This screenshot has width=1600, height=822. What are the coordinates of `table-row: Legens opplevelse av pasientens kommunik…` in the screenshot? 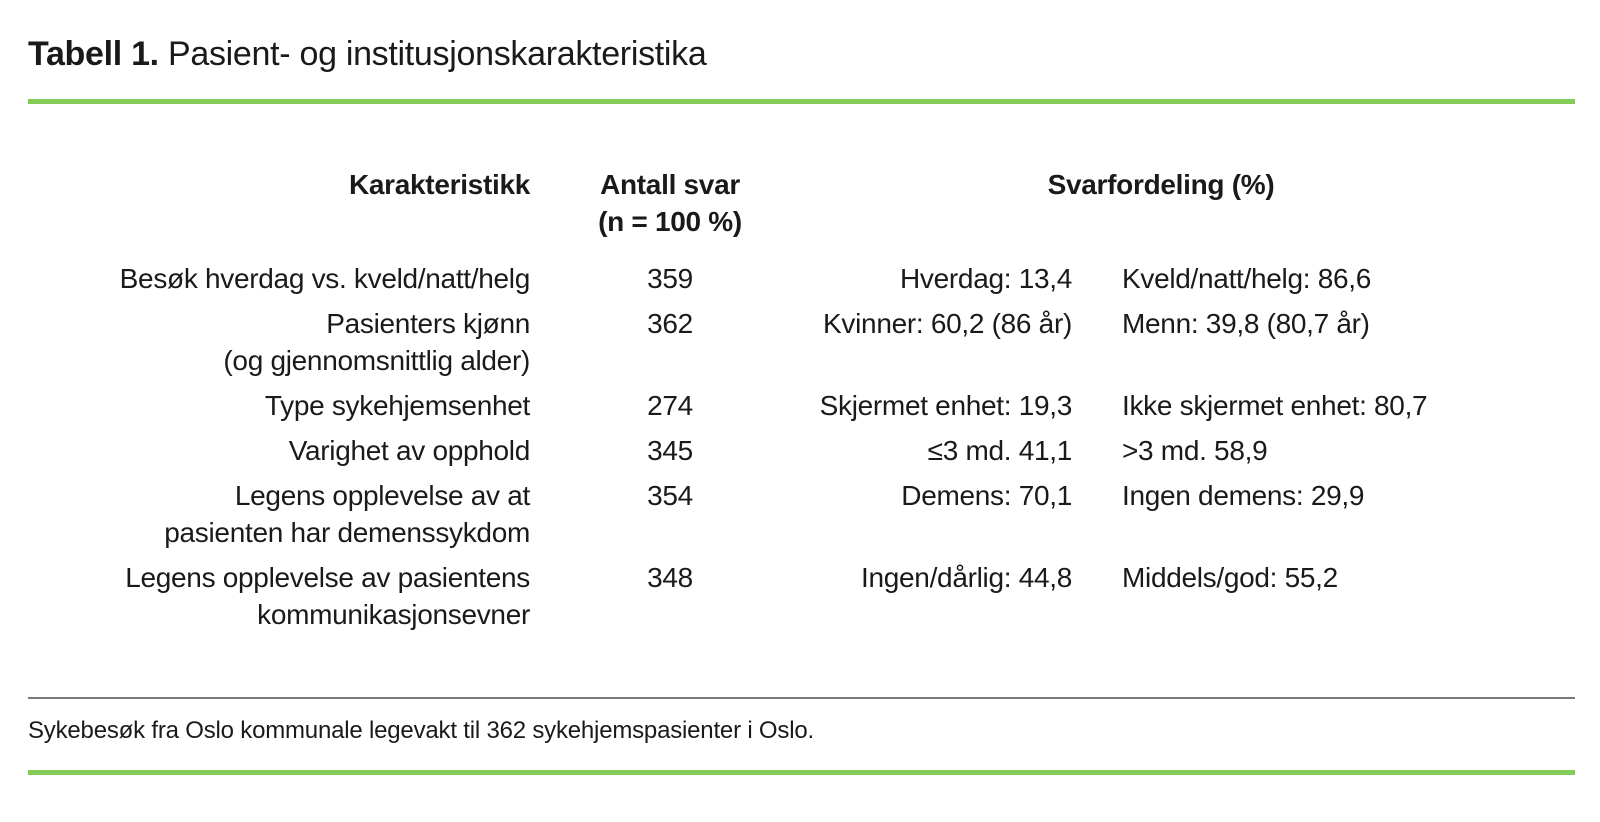 It's located at (801, 596).